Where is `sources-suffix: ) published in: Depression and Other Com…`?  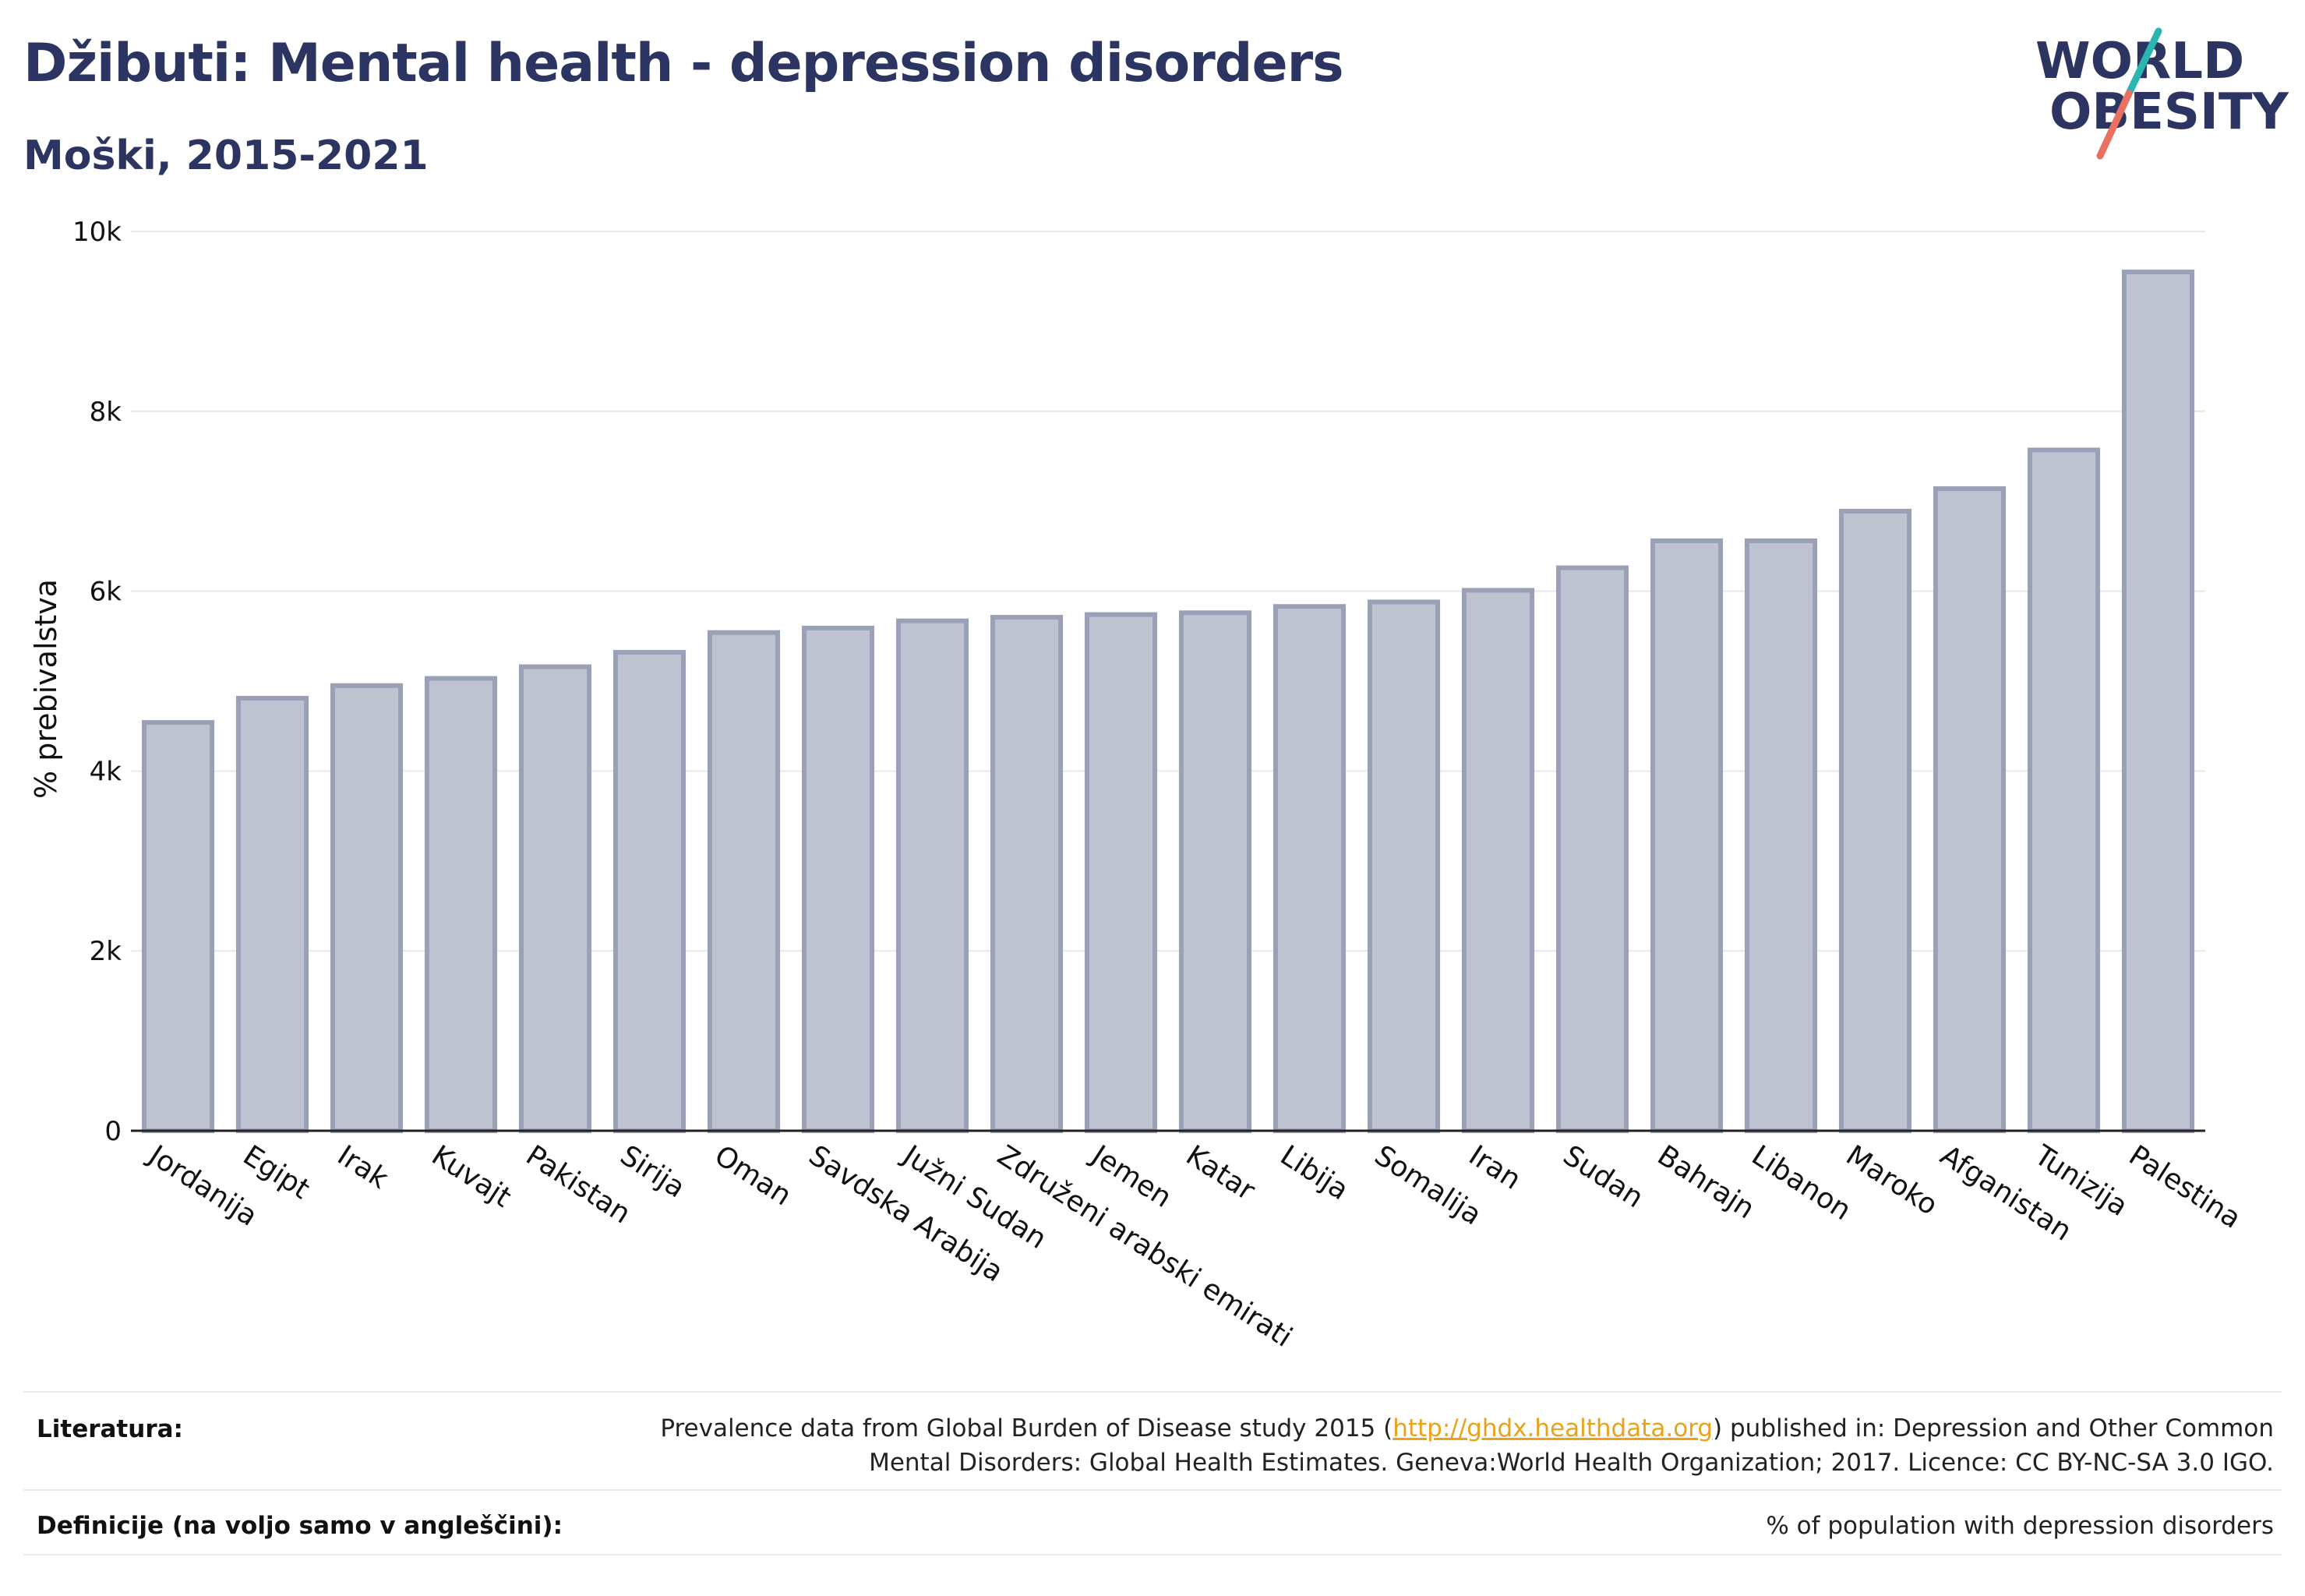
sources-suffix: ) published in: Depression and Other Com… is located at coordinates (1993, 1428).